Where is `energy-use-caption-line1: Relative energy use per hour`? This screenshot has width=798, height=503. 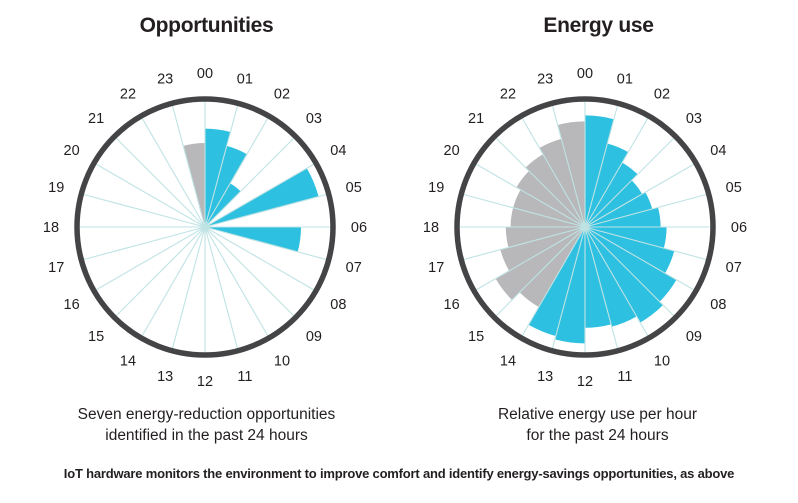 energy-use-caption-line1: Relative energy use per hour is located at coordinates (597, 414).